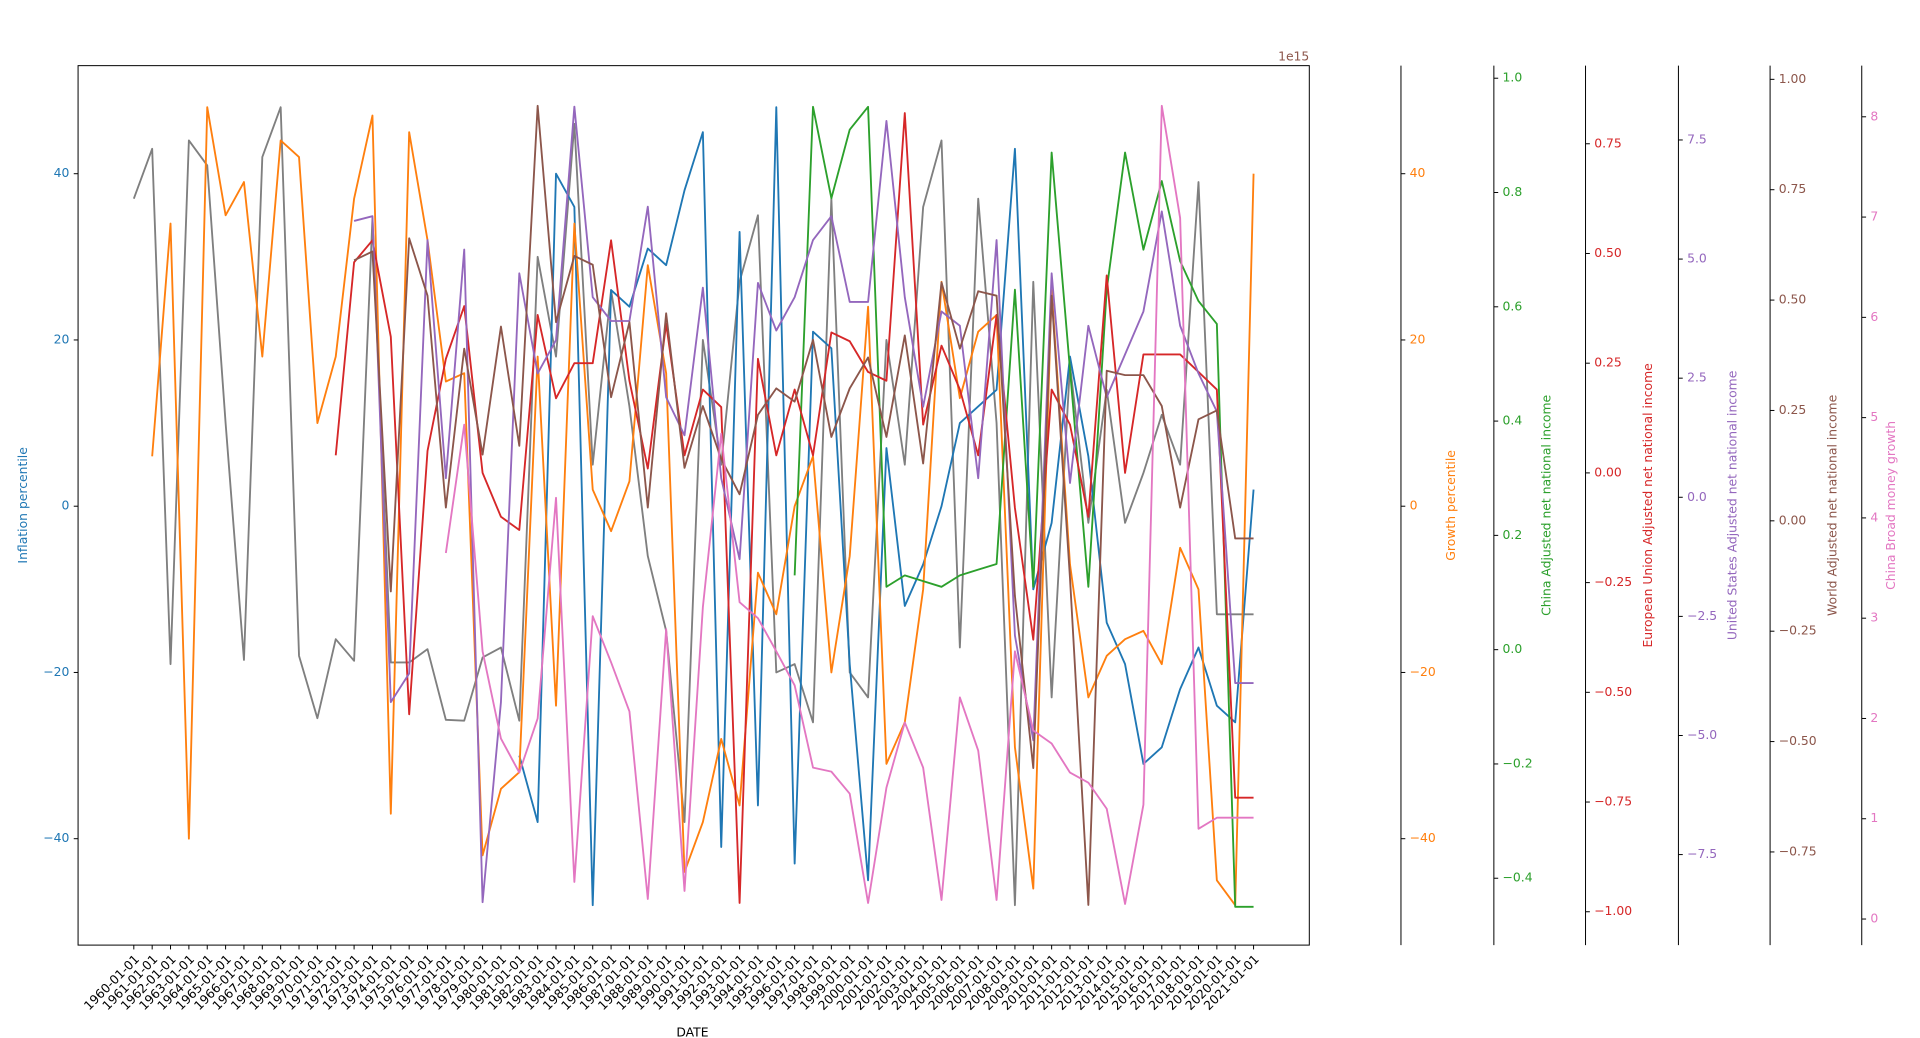 The image size is (1920, 1038). I want to click on y-tick-label: −7.5, so click(1702, 854).